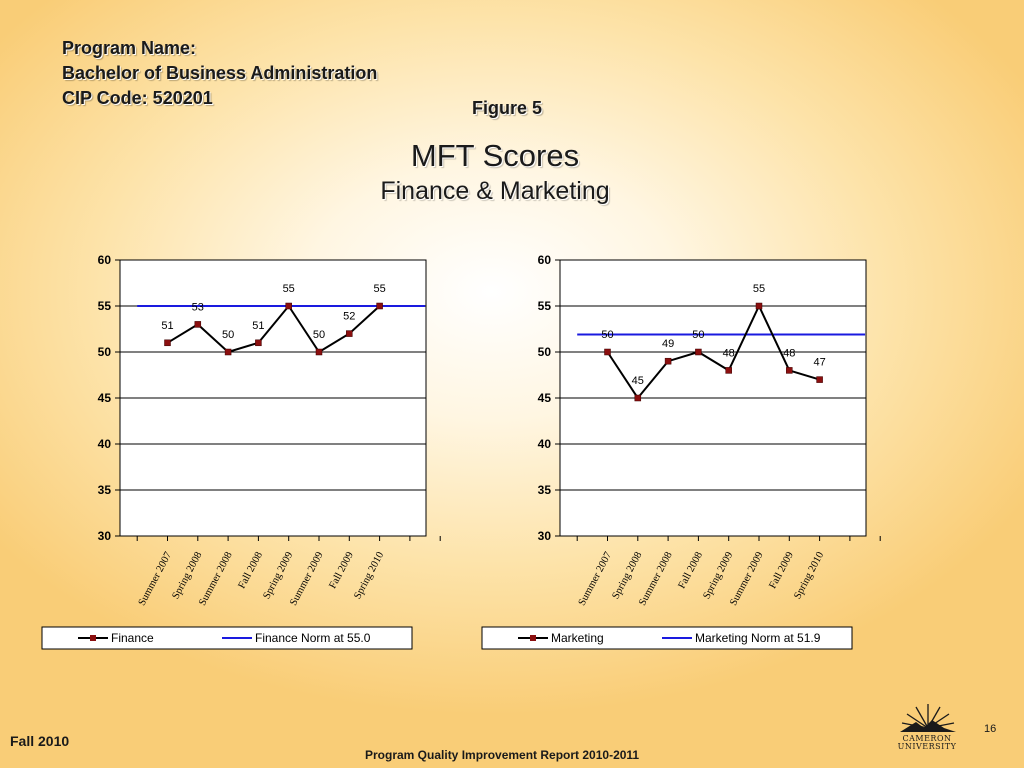 This screenshot has height=768, width=1024. I want to click on finance-x-category-label: Spring 2010, so click(369, 575).